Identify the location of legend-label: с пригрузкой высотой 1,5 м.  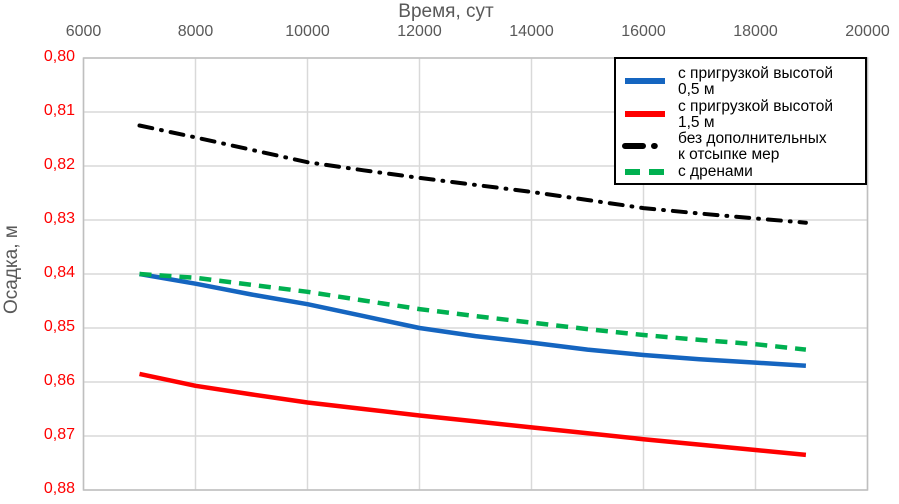
(756, 114).